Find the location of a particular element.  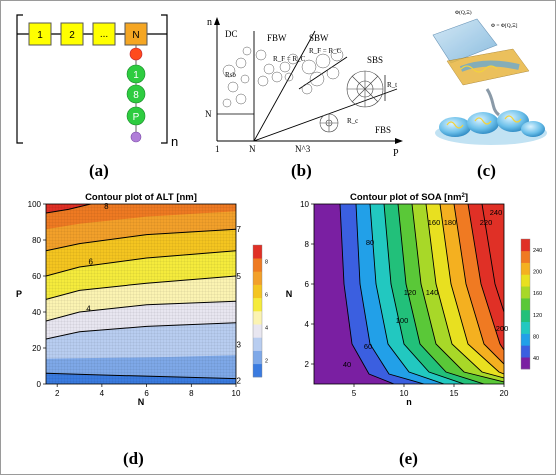

soa-colorbar-label: 40 is located at coordinates (536, 359).